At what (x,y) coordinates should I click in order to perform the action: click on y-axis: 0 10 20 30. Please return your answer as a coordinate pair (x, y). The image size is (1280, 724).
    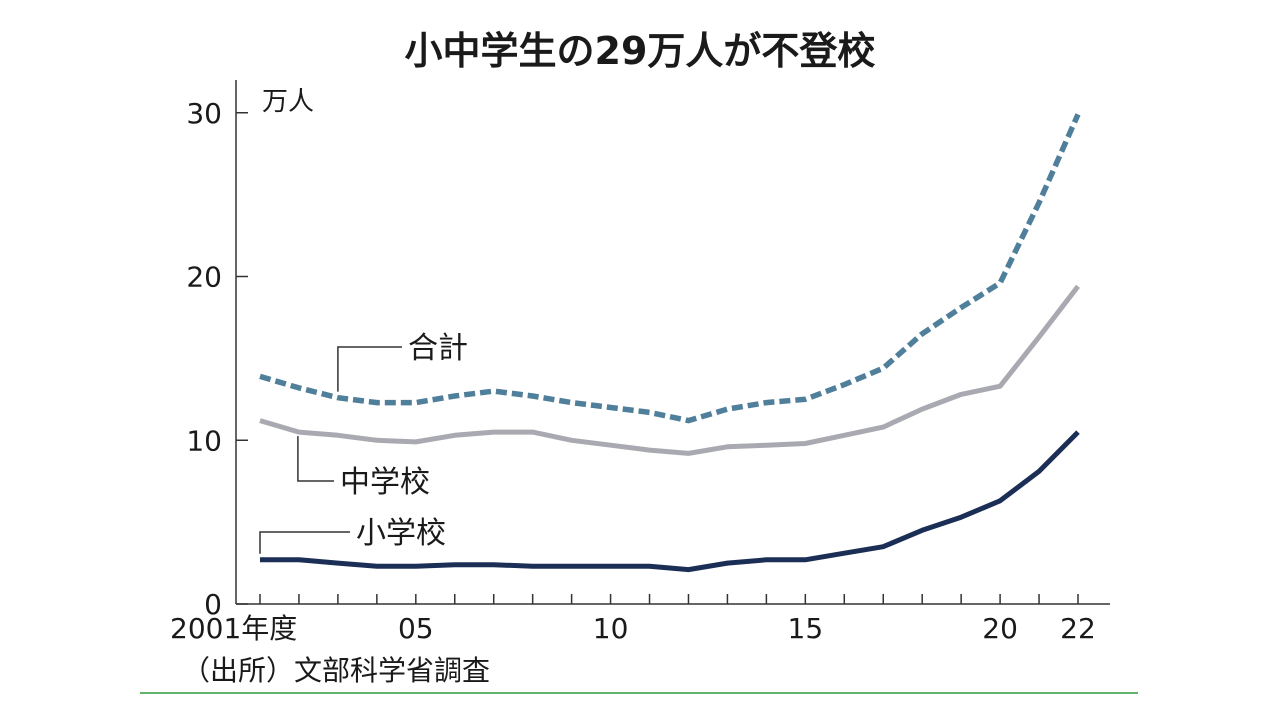
    Looking at the image, I should click on (217, 350).